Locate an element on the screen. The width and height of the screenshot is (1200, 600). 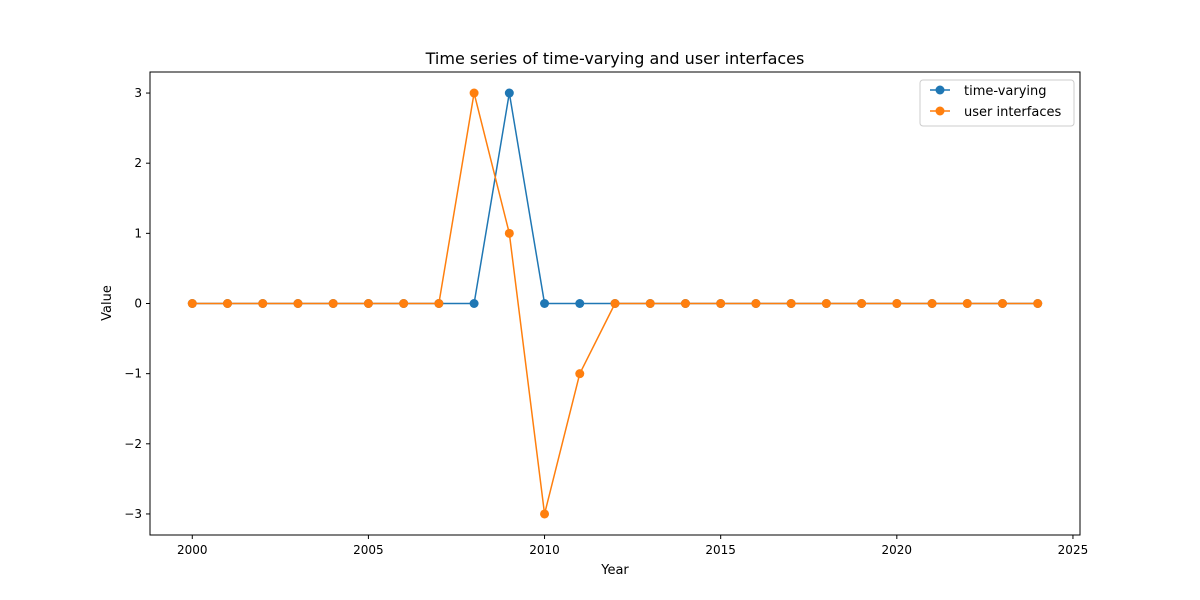
x-tick-label: 2025 is located at coordinates (1073, 550).